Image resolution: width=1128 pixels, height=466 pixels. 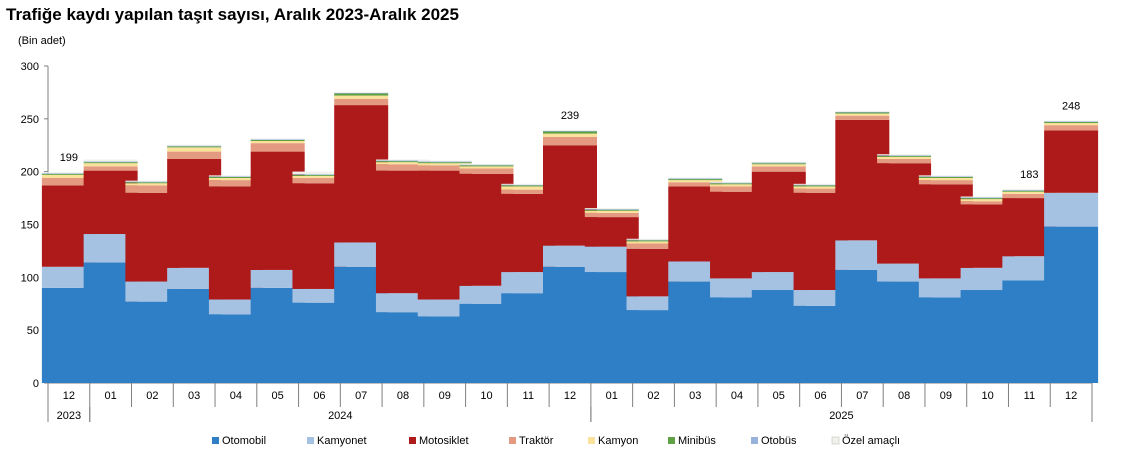 What do you see at coordinates (779, 396) in the screenshot?
I see `x-tick-label: 05` at bounding box center [779, 396].